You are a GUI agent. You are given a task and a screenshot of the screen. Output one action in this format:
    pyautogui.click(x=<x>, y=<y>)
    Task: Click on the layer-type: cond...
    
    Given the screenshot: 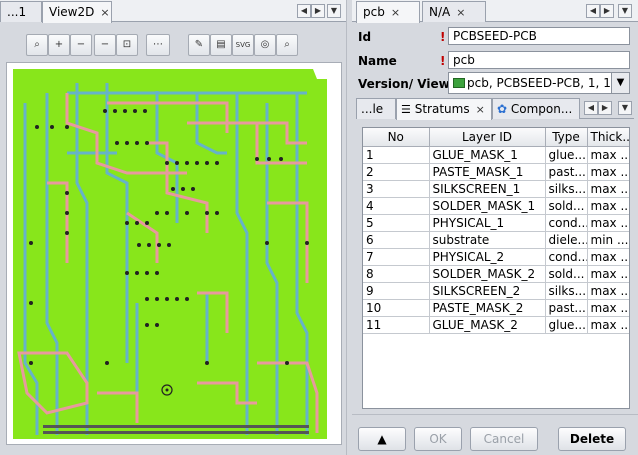 What is the action you would take?
    pyautogui.click(x=566, y=257)
    